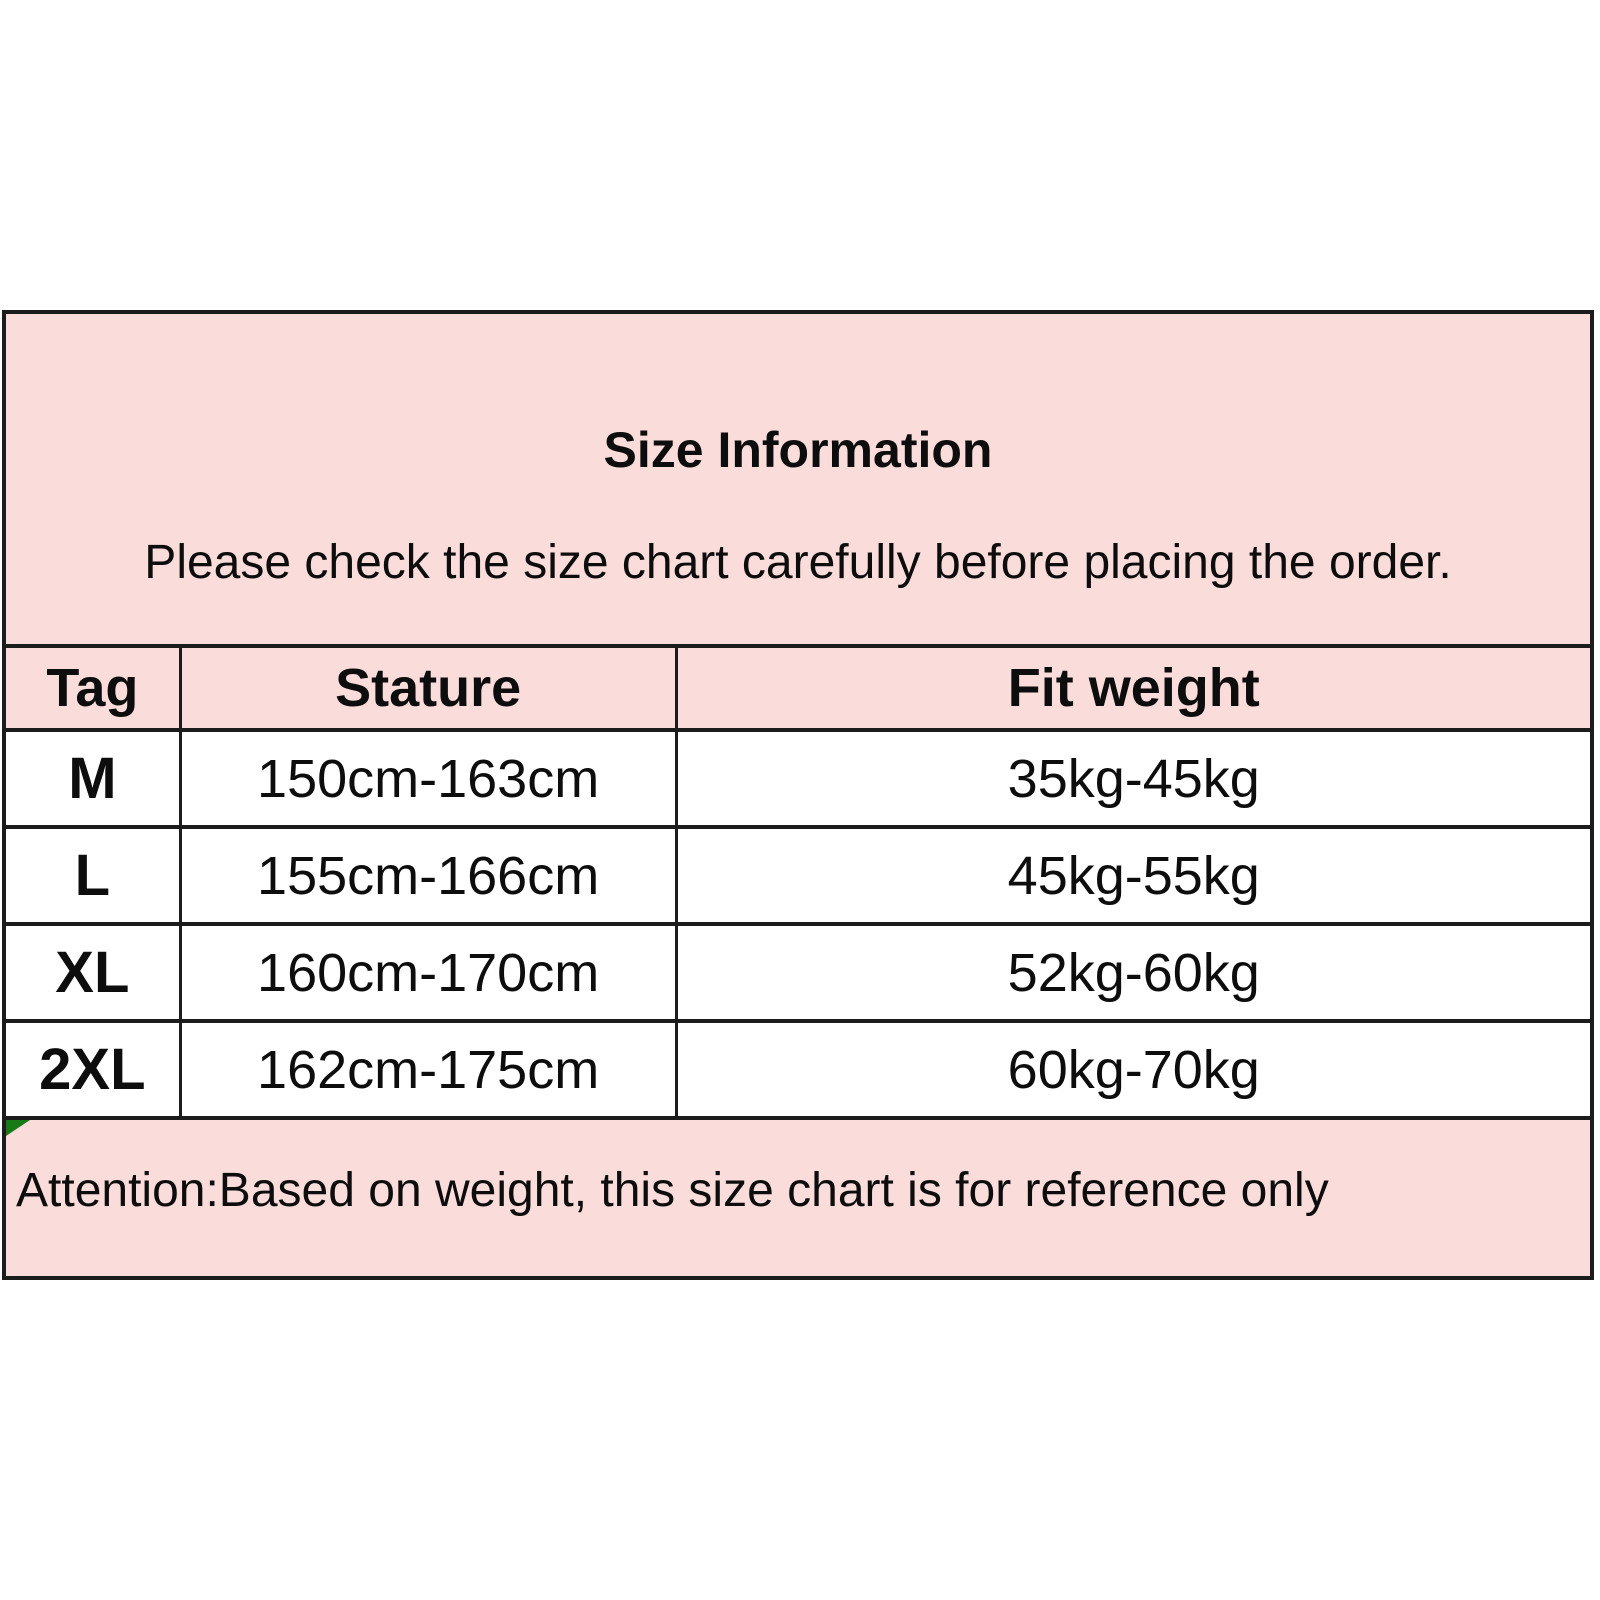 This screenshot has height=1600, width=1600. What do you see at coordinates (1132, 778) in the screenshot?
I see `cell-fit-weight: 35kg-45kg` at bounding box center [1132, 778].